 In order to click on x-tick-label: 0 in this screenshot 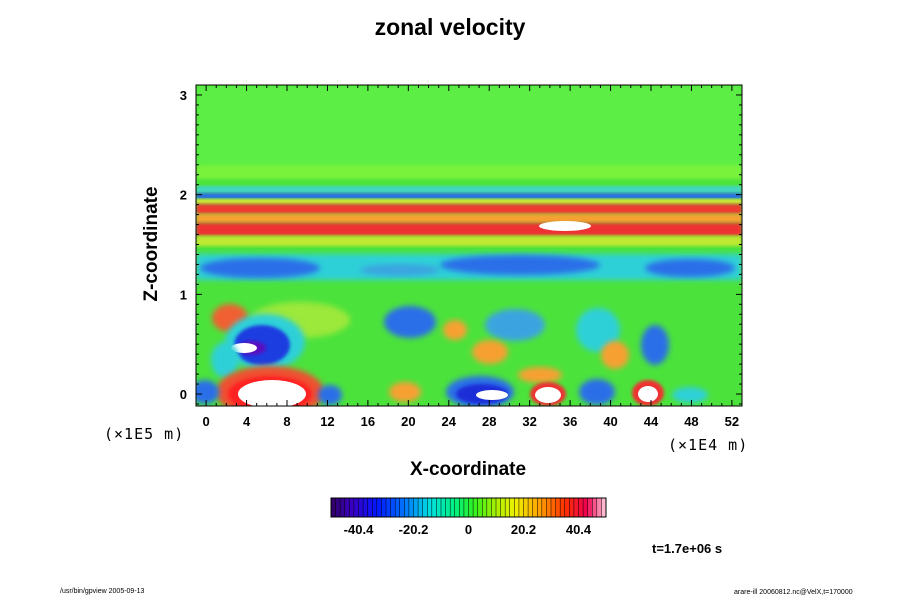, I will do `click(205, 421)`.